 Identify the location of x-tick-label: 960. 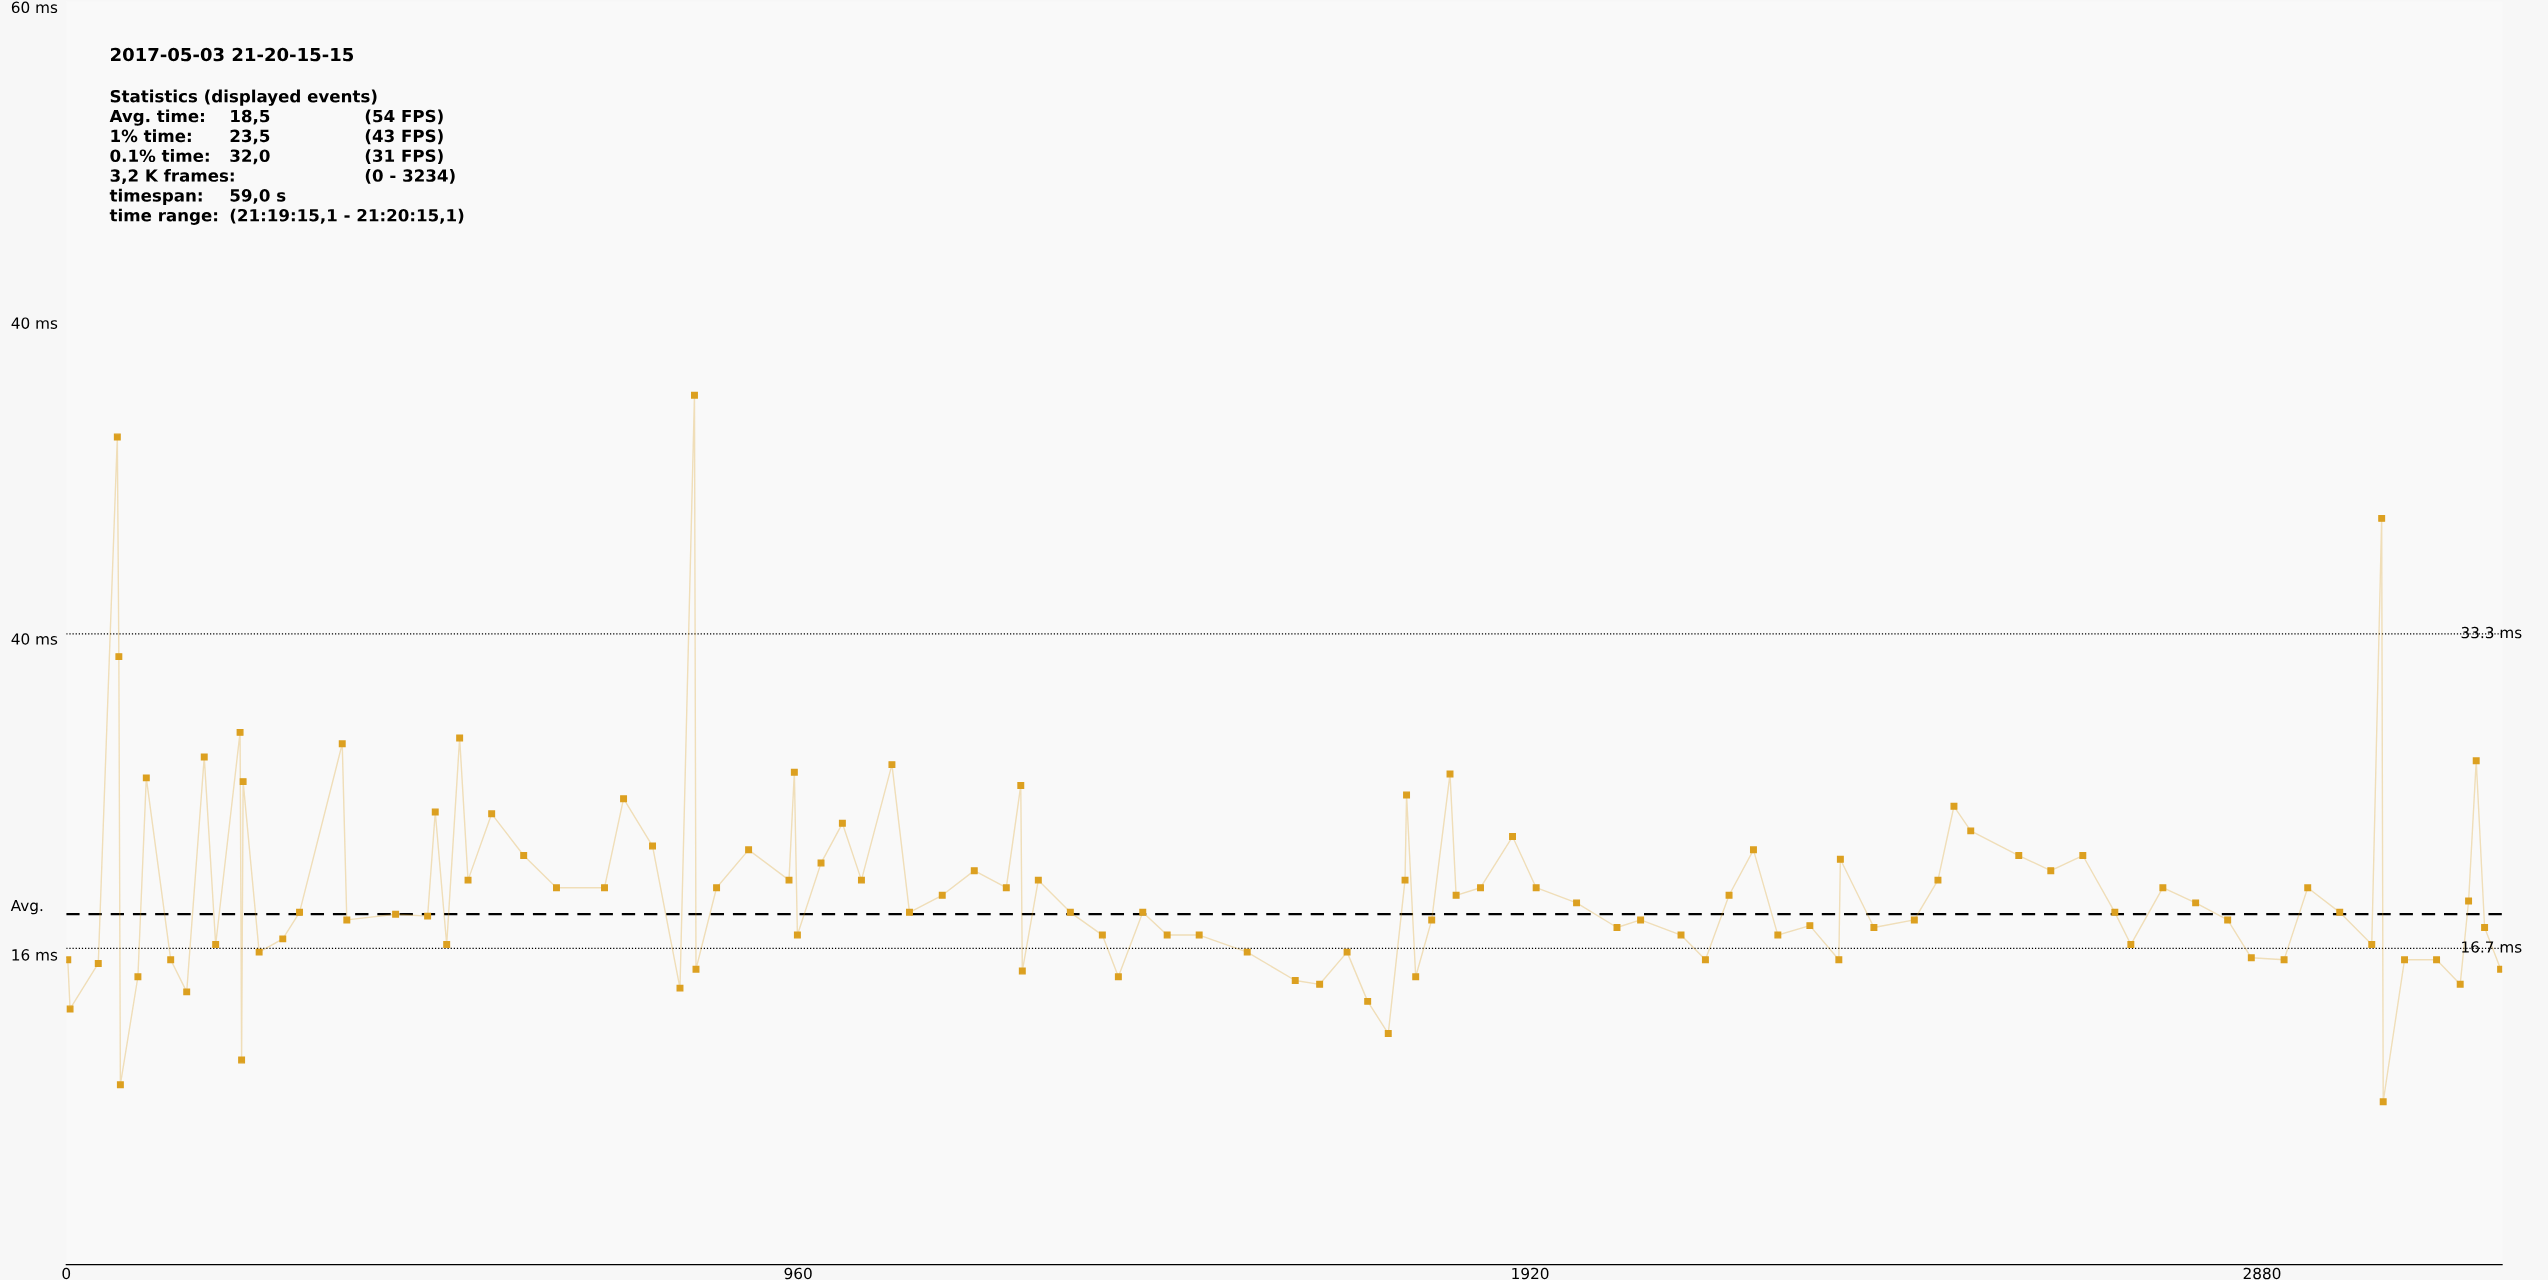
(798, 1273).